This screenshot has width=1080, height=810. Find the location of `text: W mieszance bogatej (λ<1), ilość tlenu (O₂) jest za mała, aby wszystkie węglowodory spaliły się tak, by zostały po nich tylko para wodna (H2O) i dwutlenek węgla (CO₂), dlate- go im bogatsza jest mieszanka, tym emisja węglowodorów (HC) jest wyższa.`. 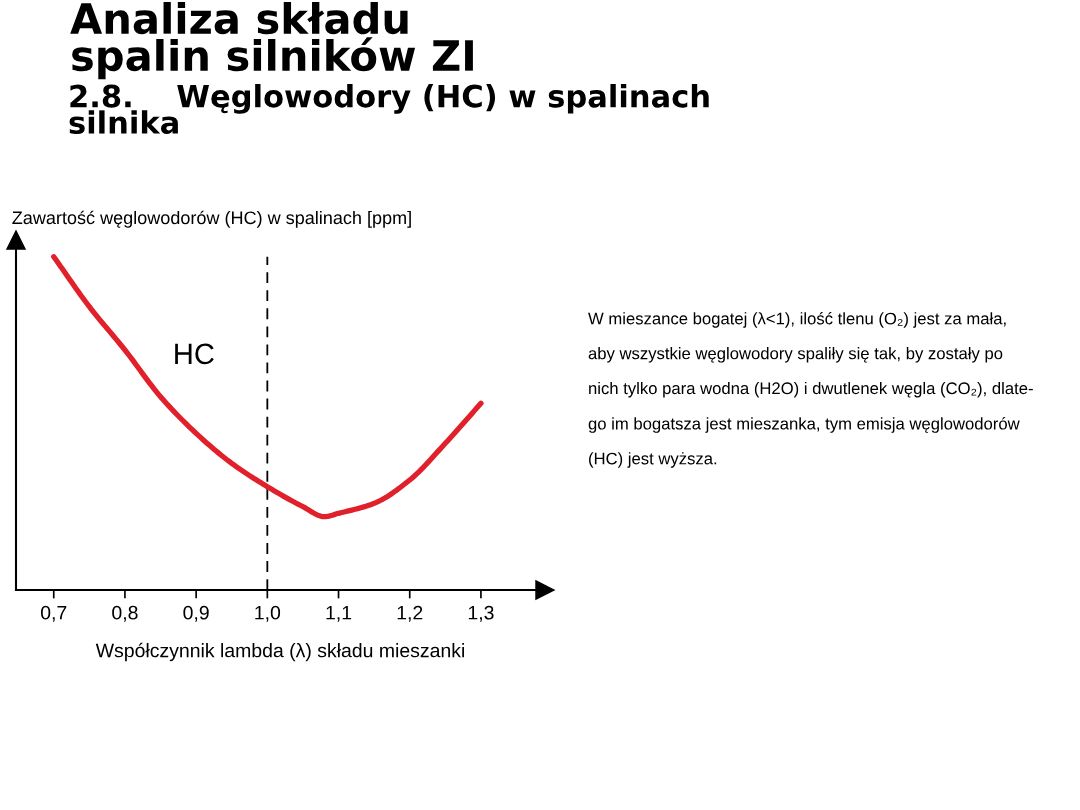

text: W mieszance bogatej (λ<1), ilość tlenu (O₂) jest za mała, aby wszystkie węglowodory spaliły się tak, by zostały po nich tylko para wodna (H2O) i dwutlenek węgla (CO₂), dlate- go im bogatsza jest mieszanka, tym emisja węglowodorów (HC) jest wyższa. is located at coordinates (810, 390).